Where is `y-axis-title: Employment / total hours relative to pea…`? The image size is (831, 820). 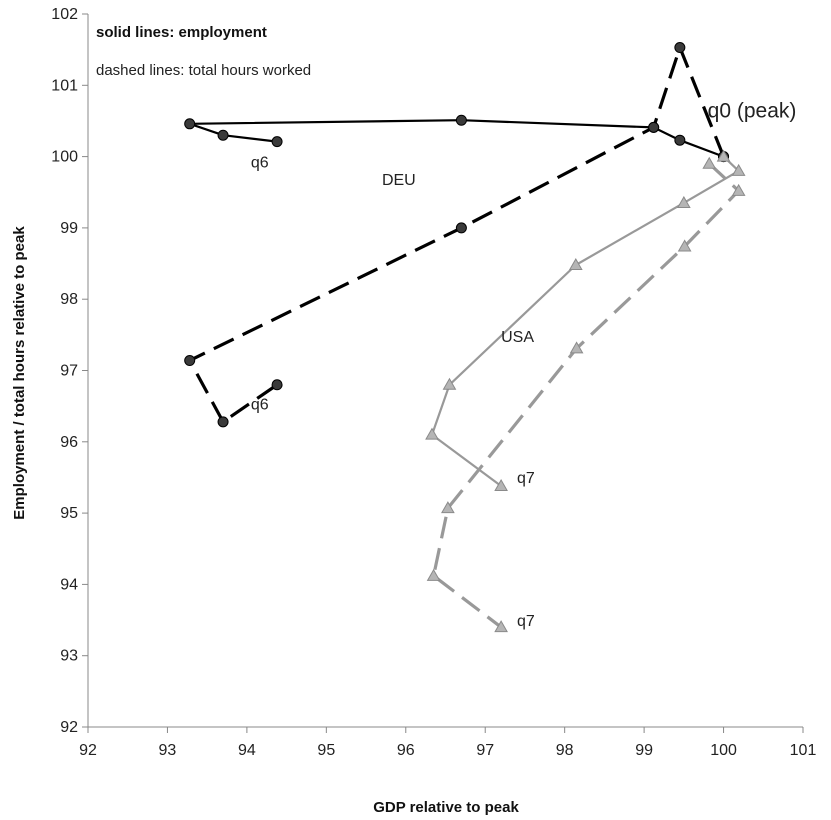
y-axis-title: Employment / total hours relative to pea… is located at coordinates (19, 373).